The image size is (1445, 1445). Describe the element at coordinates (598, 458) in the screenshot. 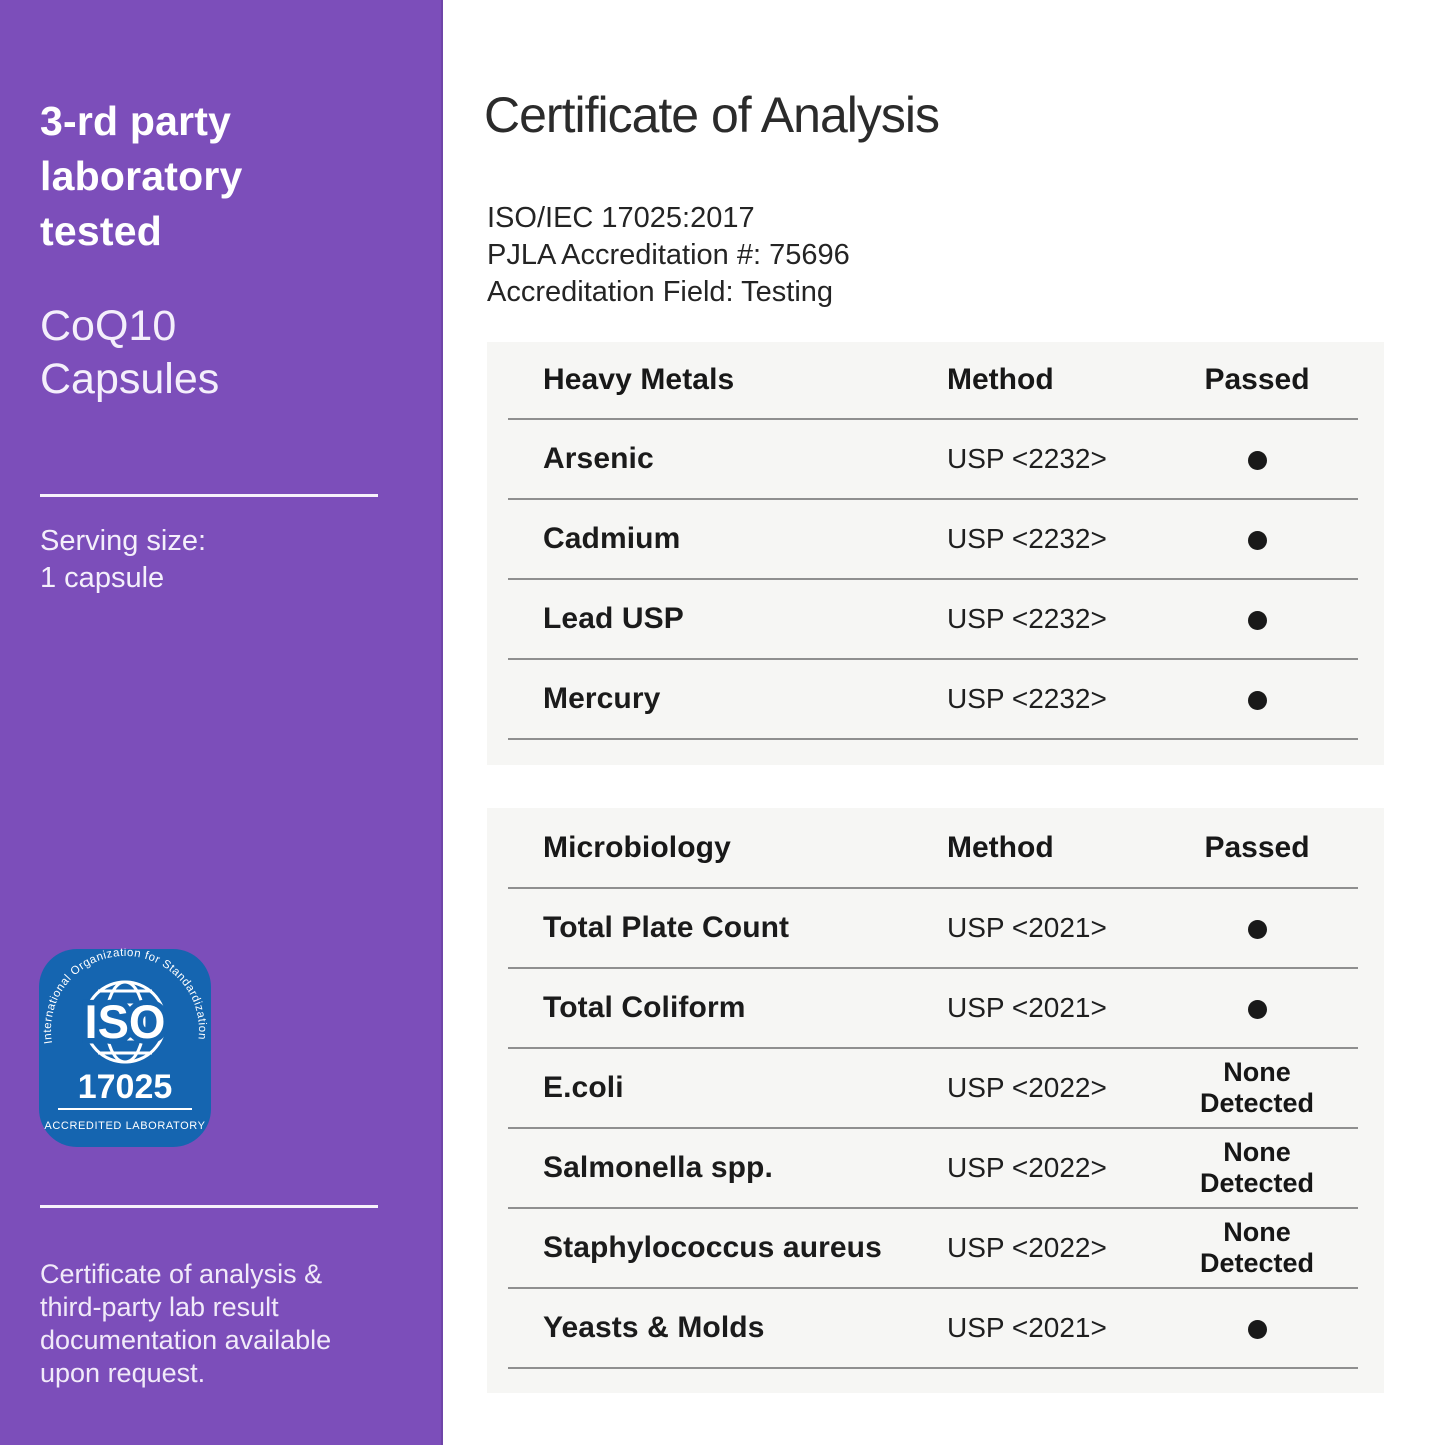

I see `analyte-name: Arsenic` at that location.